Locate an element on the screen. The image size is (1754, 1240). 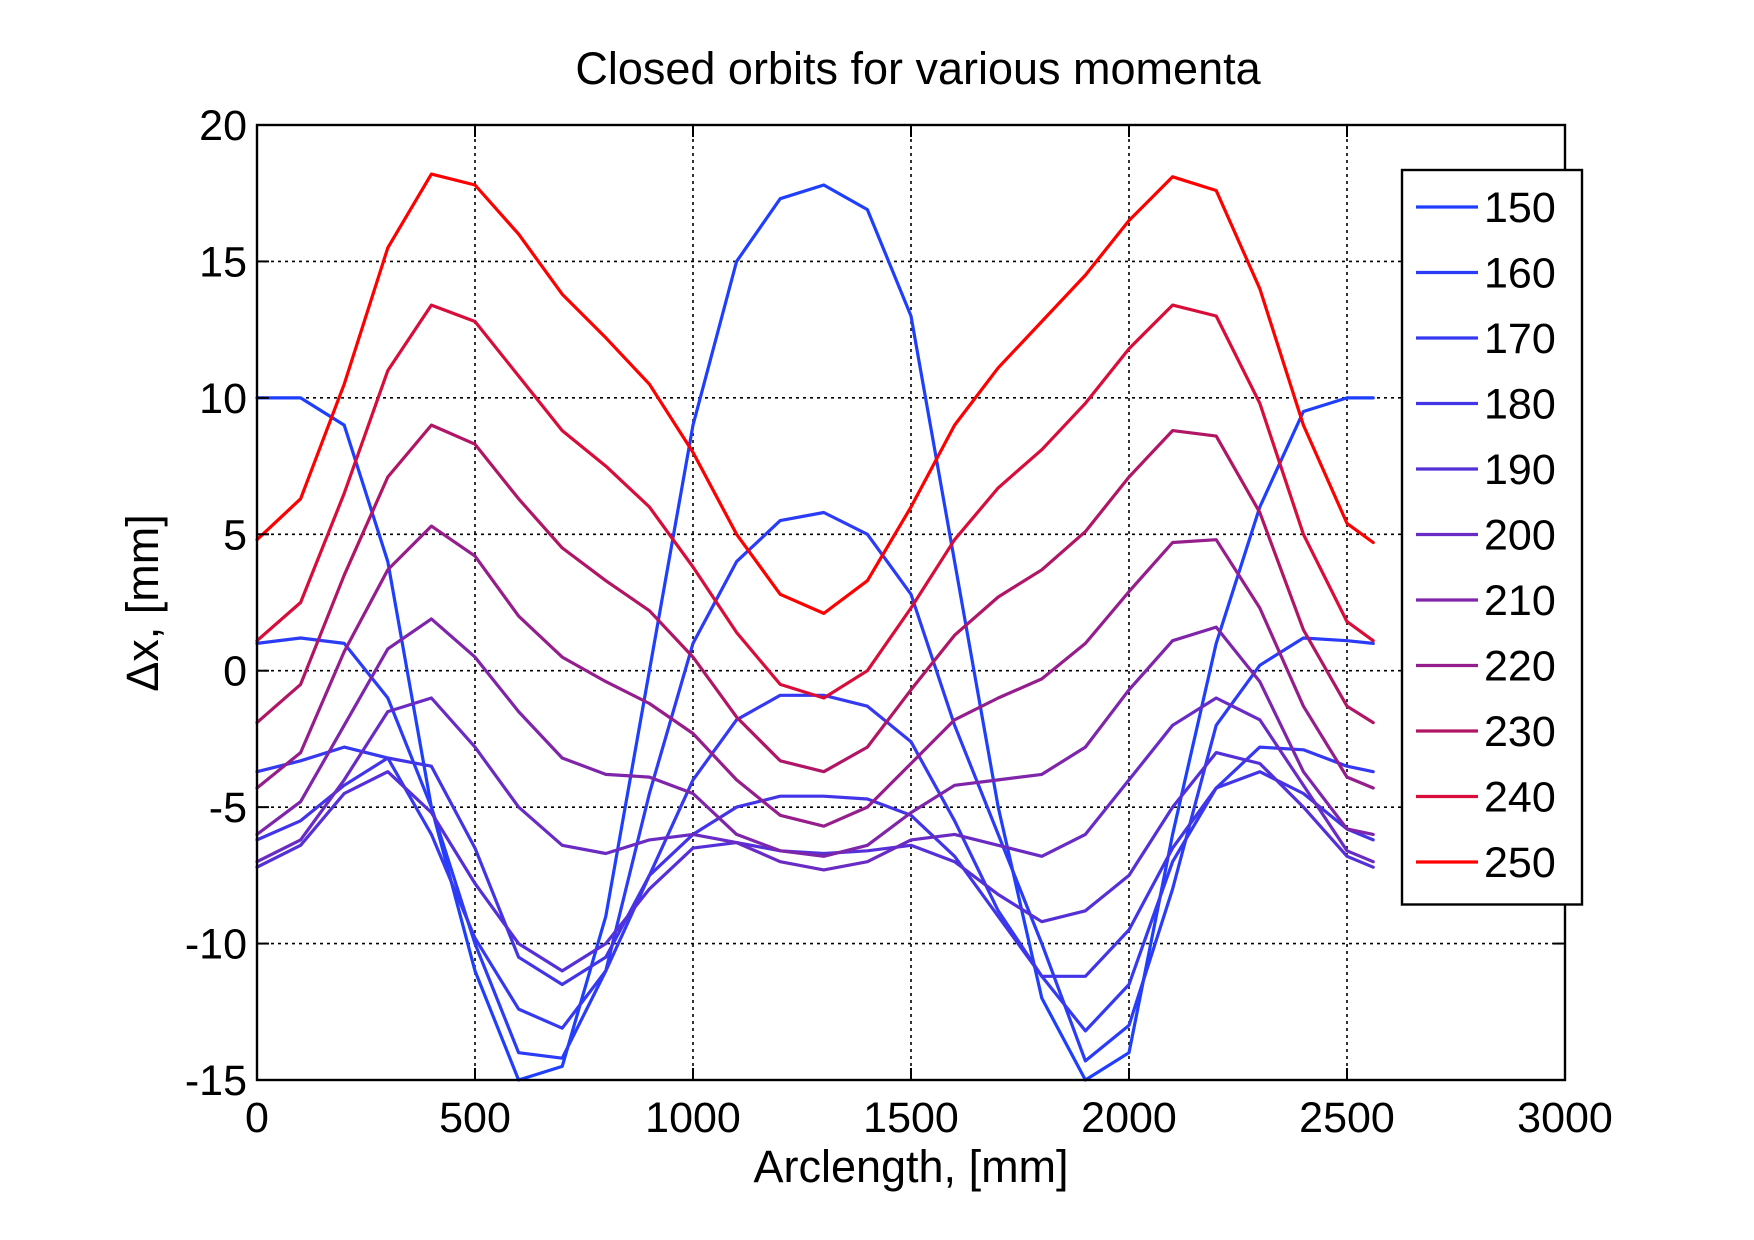
legend-label-240: 240 is located at coordinates (1520, 798).